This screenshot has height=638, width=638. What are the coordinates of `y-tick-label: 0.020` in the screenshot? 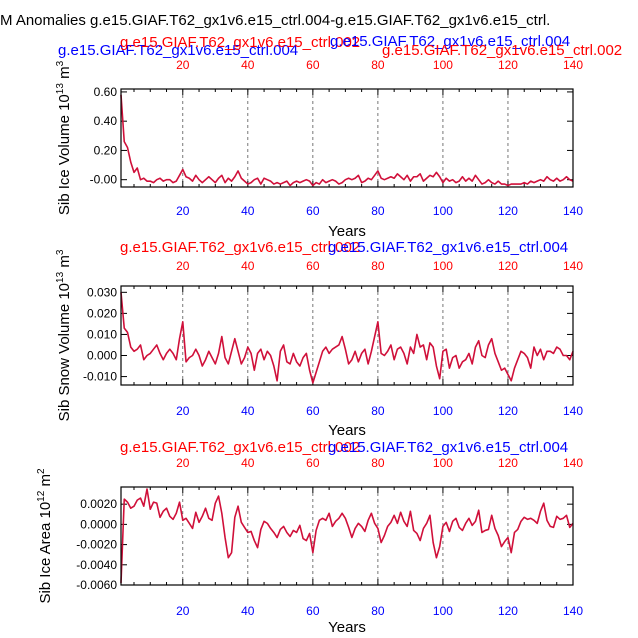 It's located at (102, 313).